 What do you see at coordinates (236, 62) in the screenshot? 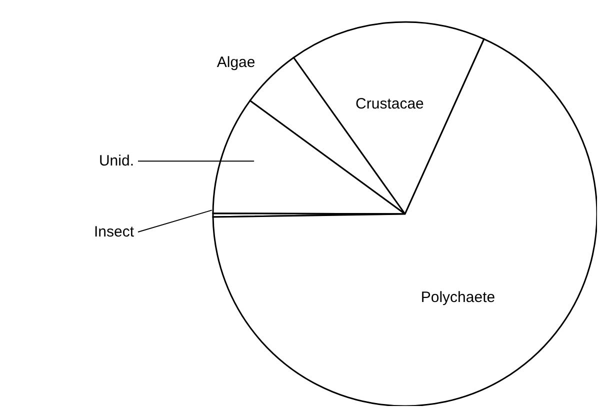
I see `slice-label: Algae` at bounding box center [236, 62].